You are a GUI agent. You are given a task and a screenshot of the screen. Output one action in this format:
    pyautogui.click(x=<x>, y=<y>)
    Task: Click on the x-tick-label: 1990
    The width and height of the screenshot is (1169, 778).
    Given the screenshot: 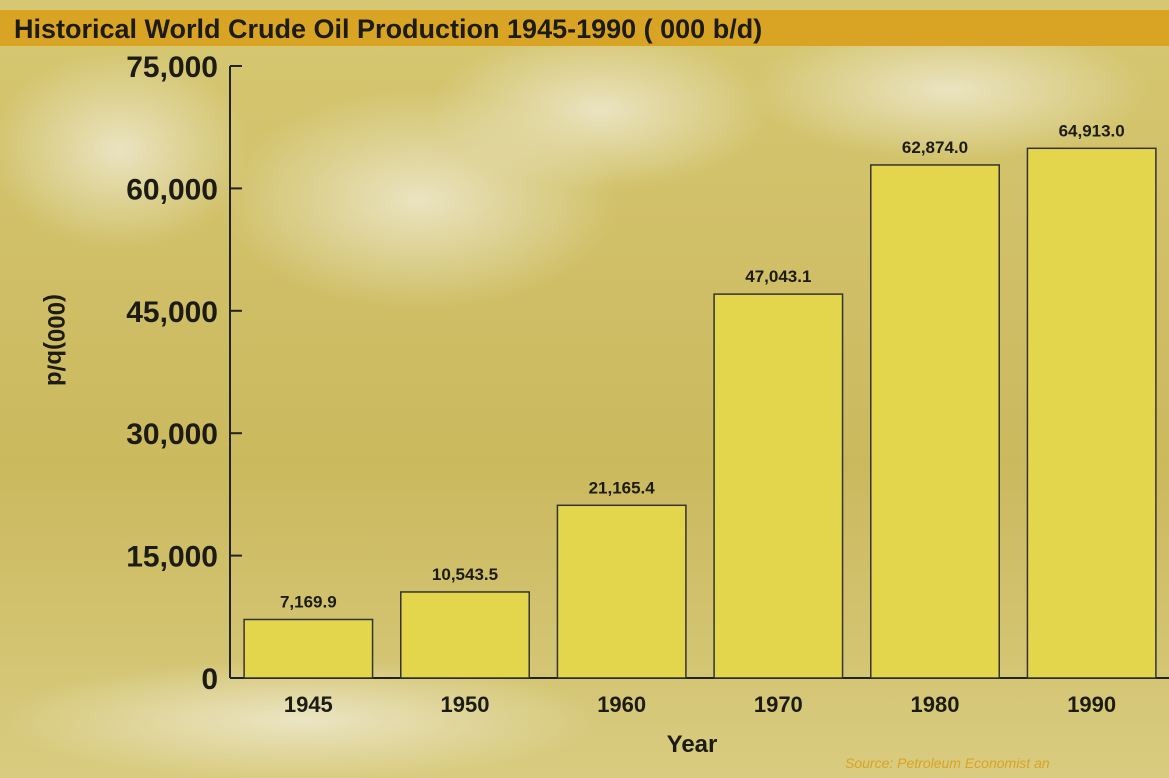 What is the action you would take?
    pyautogui.click(x=1091, y=704)
    